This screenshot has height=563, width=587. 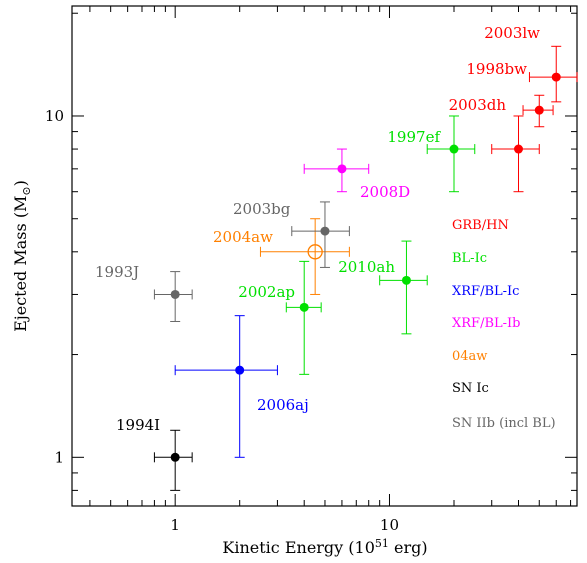 What do you see at coordinates (266, 292) in the screenshot?
I see `point-label: 2002ap` at bounding box center [266, 292].